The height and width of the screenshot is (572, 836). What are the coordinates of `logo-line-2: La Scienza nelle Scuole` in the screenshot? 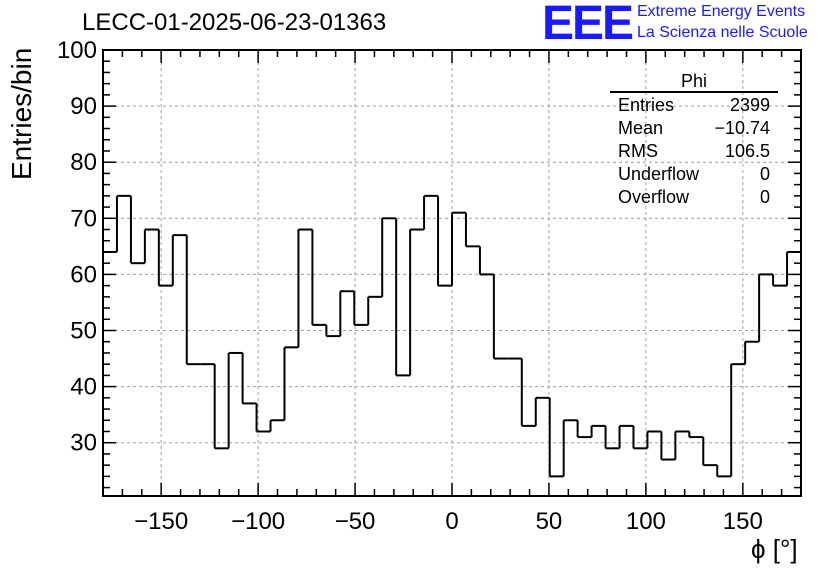 It's located at (722, 32).